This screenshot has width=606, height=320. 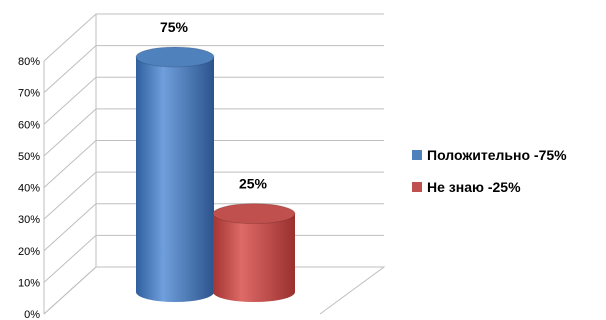 I want to click on y-tick-label: 40%, so click(x=29, y=189).